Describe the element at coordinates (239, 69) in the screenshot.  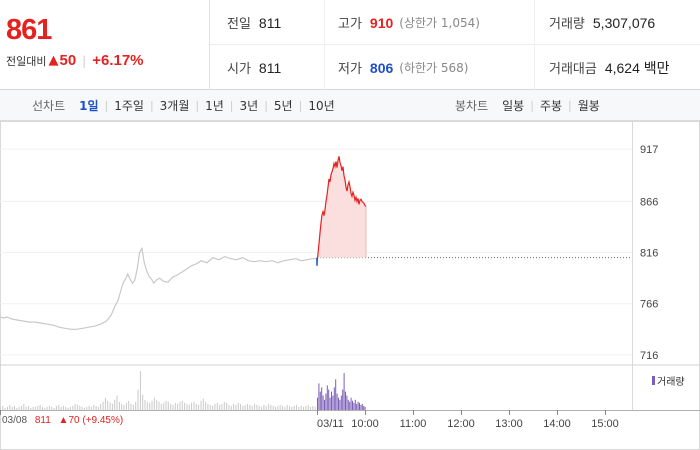
I see `open-label: 시가` at that location.